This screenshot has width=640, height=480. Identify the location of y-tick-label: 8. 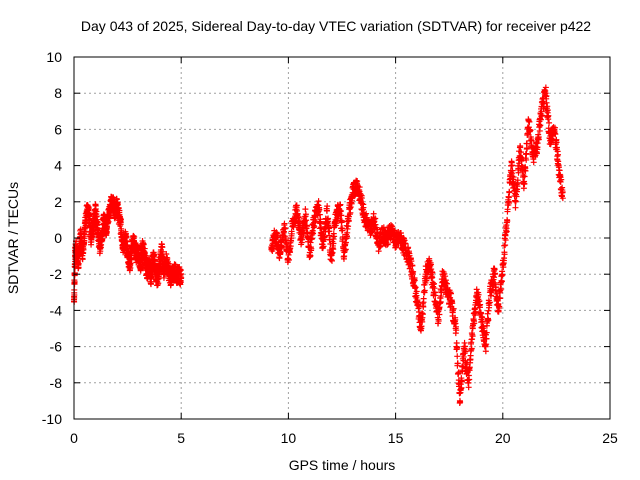
(58, 93).